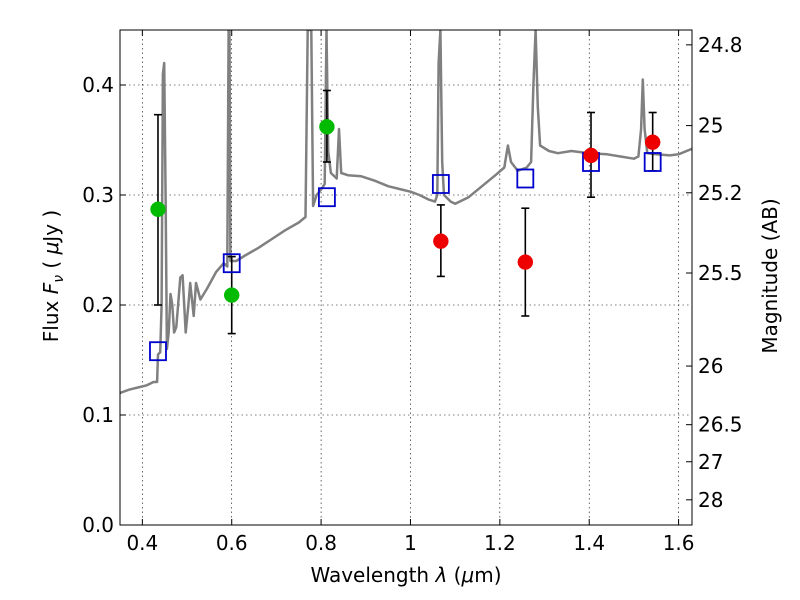 Image resolution: width=800 pixels, height=600 pixels. I want to click on right-tick-label: 24.8, so click(720, 45).